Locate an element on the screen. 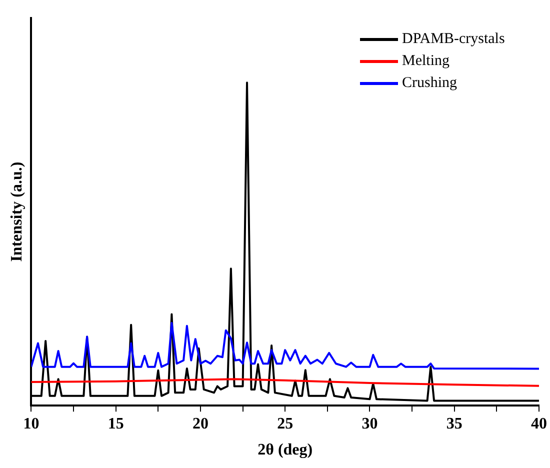 The height and width of the screenshot is (468, 550). legend-label: Melting is located at coordinates (426, 61).